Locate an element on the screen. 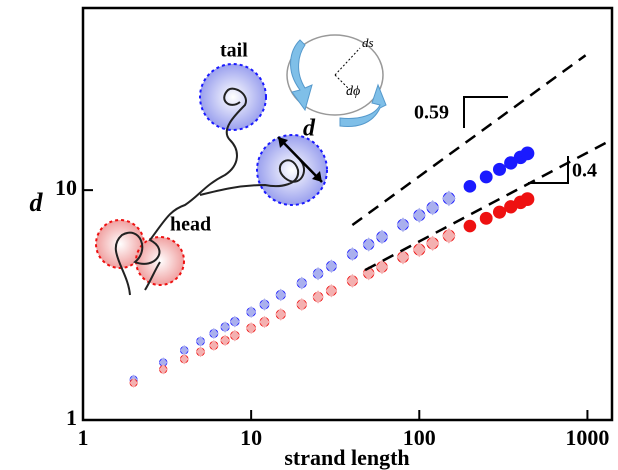  annotation: 0.4 is located at coordinates (584, 171).